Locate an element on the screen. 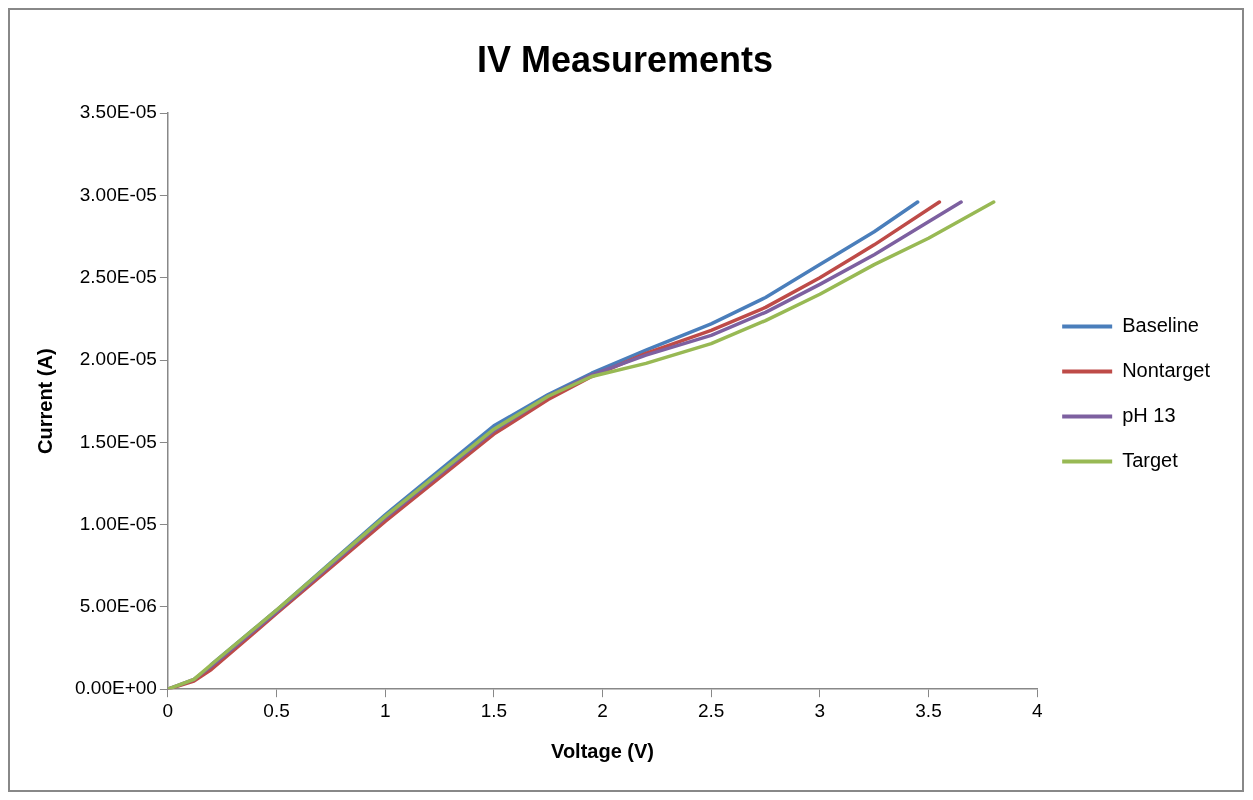 The image size is (1253, 800). y-tick-label: 1.00E-05 is located at coordinates (118, 523).